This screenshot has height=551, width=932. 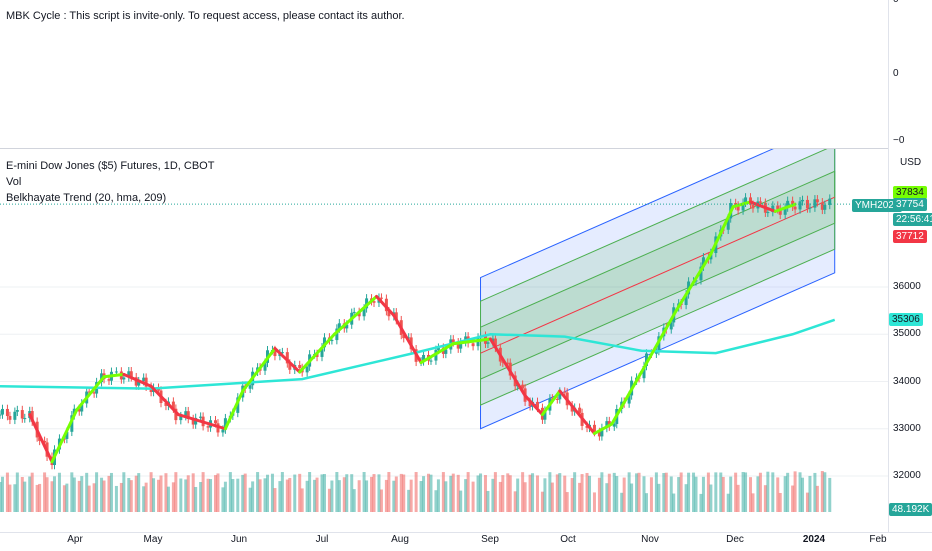 I want to click on indicator-legend: Belkhayate Trend (20, hma, 209), so click(x=86, y=198).